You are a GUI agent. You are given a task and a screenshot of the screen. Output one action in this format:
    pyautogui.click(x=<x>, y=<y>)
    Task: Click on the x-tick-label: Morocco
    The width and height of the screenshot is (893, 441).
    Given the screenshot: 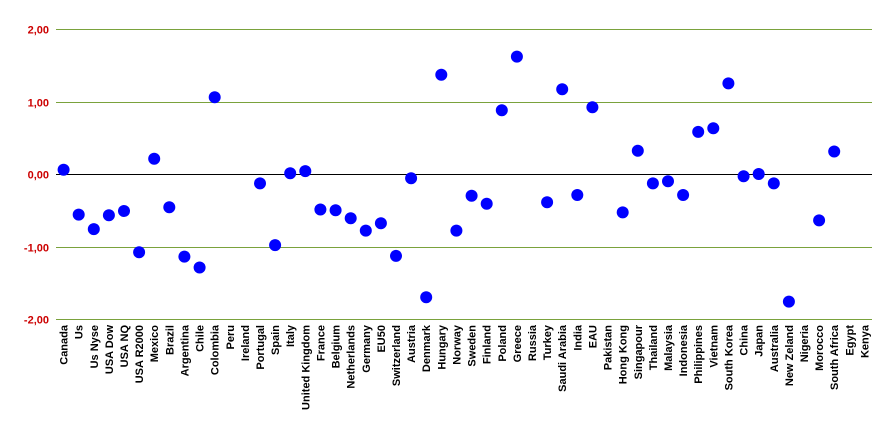 What is the action you would take?
    pyautogui.click(x=820, y=348)
    